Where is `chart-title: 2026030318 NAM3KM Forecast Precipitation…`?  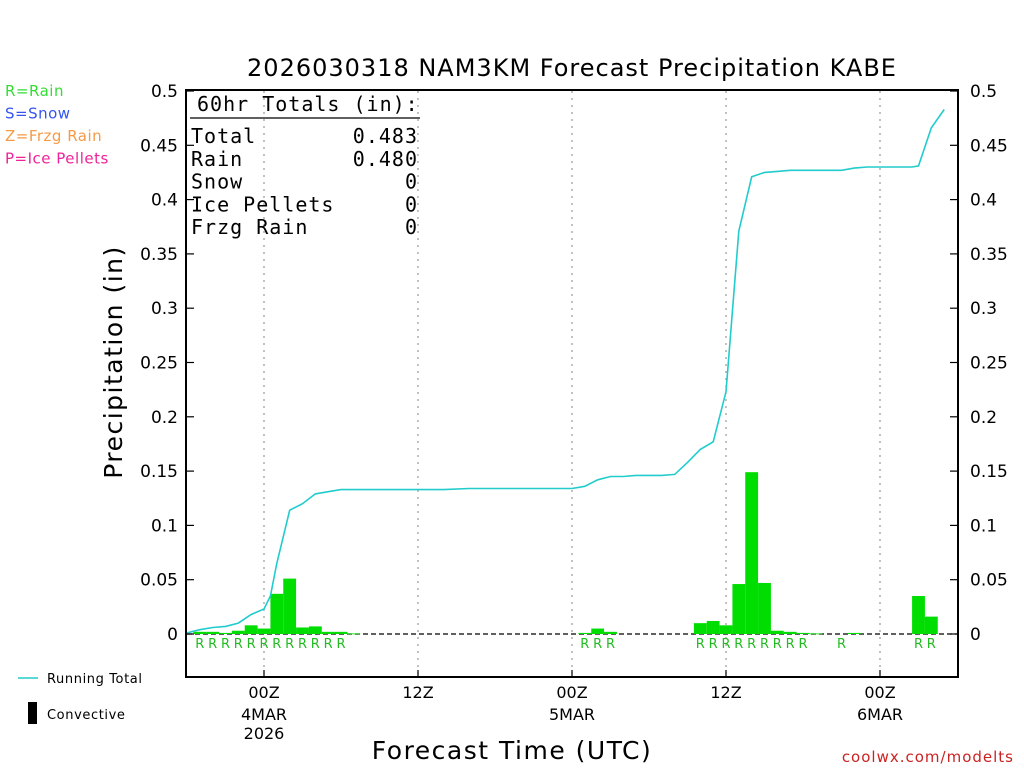 chart-title: 2026030318 NAM3KM Forecast Precipitation… is located at coordinates (572, 68).